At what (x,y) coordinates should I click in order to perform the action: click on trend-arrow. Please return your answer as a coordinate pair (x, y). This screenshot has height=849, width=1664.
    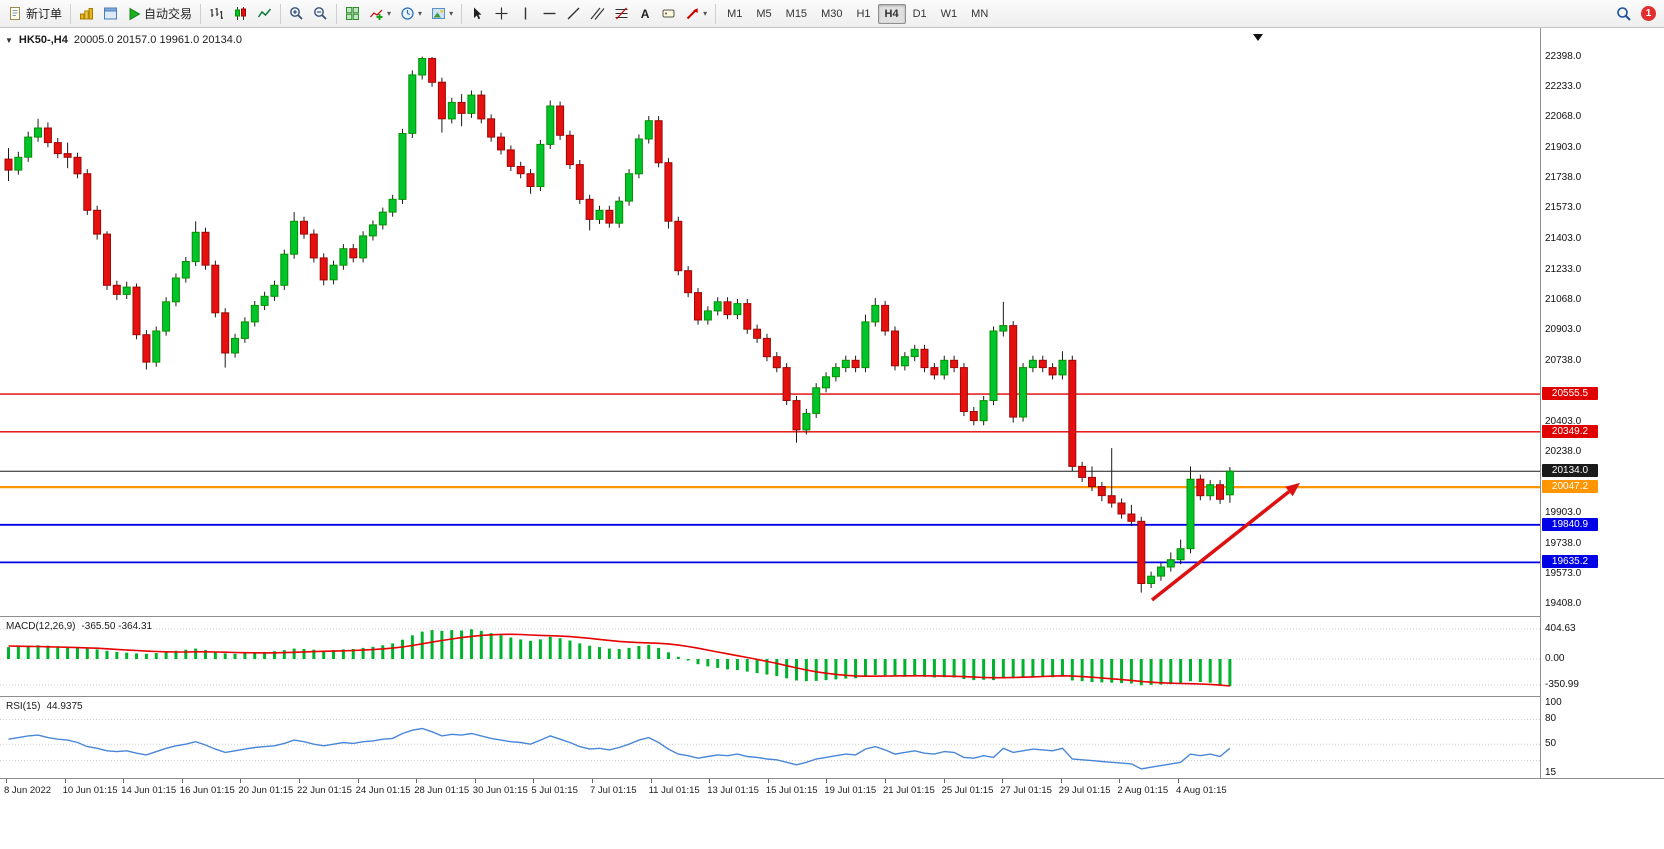
    Looking at the image, I should click on (1220, 546).